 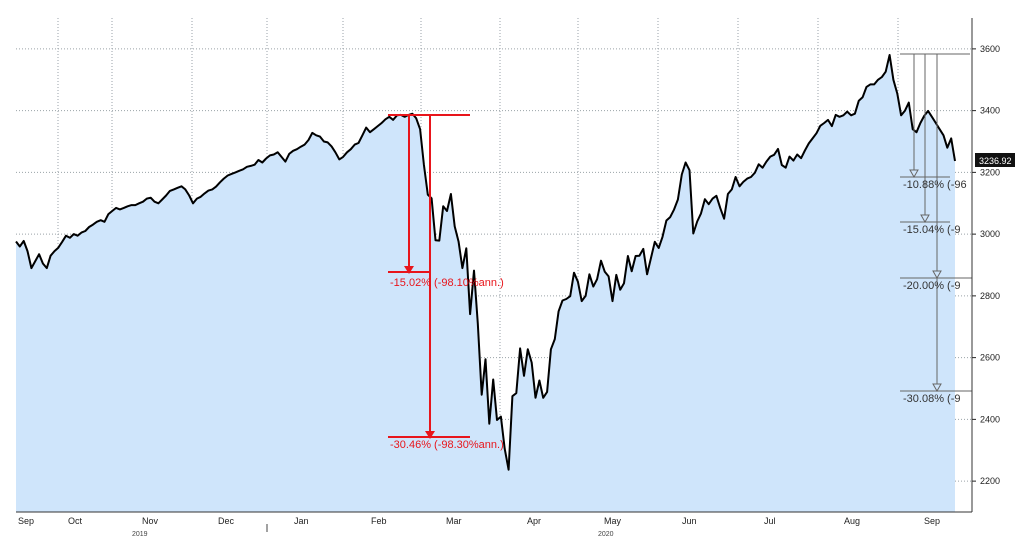 I want to click on last-value-marker: 3236.92, so click(x=995, y=160).